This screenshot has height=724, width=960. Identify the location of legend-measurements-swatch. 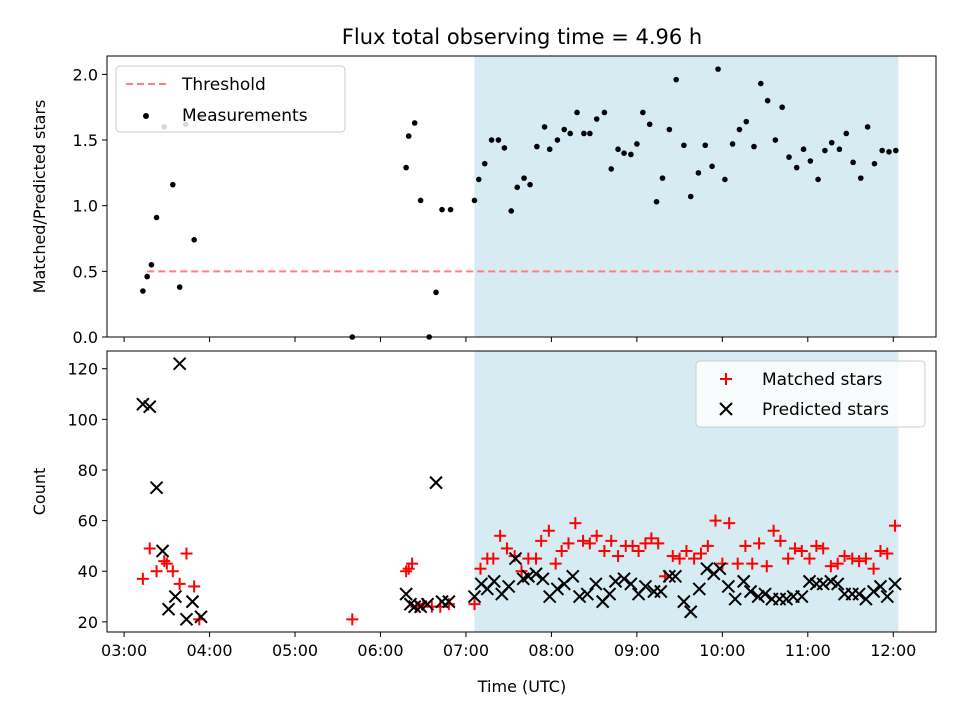
(146, 116).